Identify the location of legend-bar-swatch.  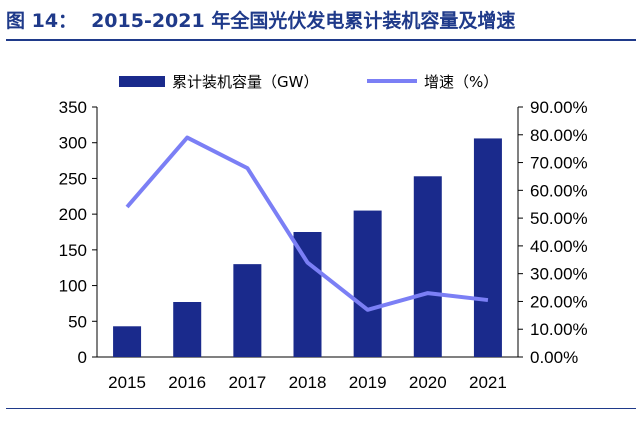
(142, 81).